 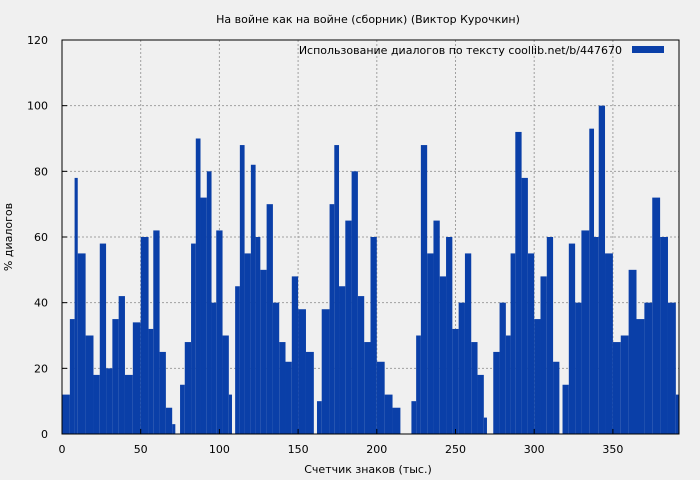 I want to click on x-tick-label: 0, so click(x=62, y=449).